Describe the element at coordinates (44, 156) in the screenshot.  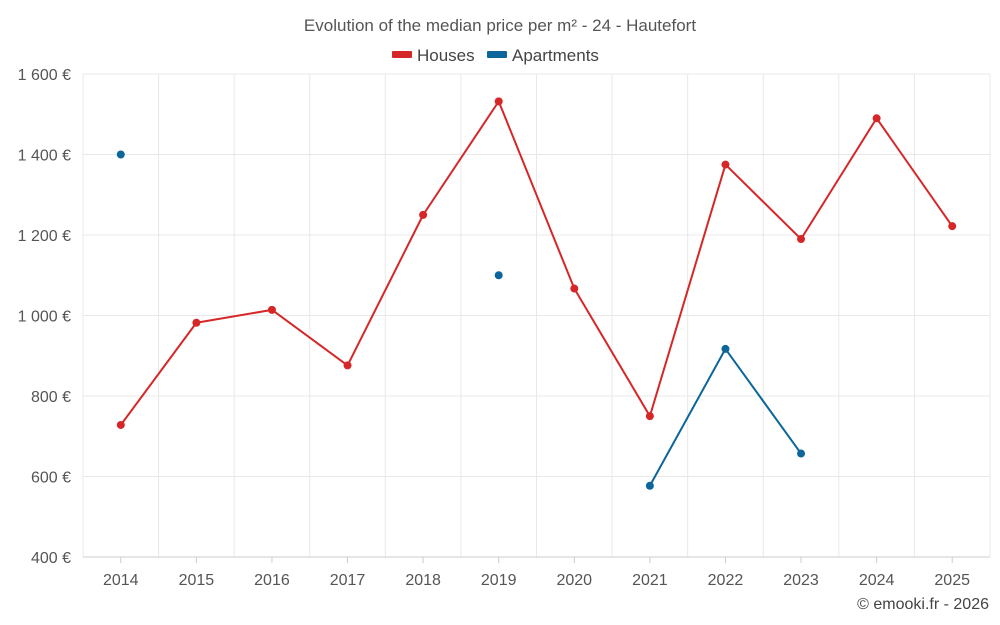
I see `y-tick-label: 1 400 €` at that location.